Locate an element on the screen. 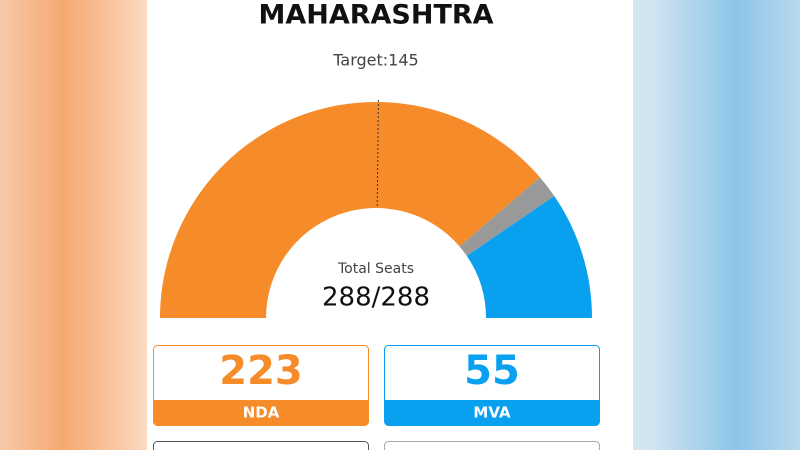  card-value: 55 is located at coordinates (492, 371).